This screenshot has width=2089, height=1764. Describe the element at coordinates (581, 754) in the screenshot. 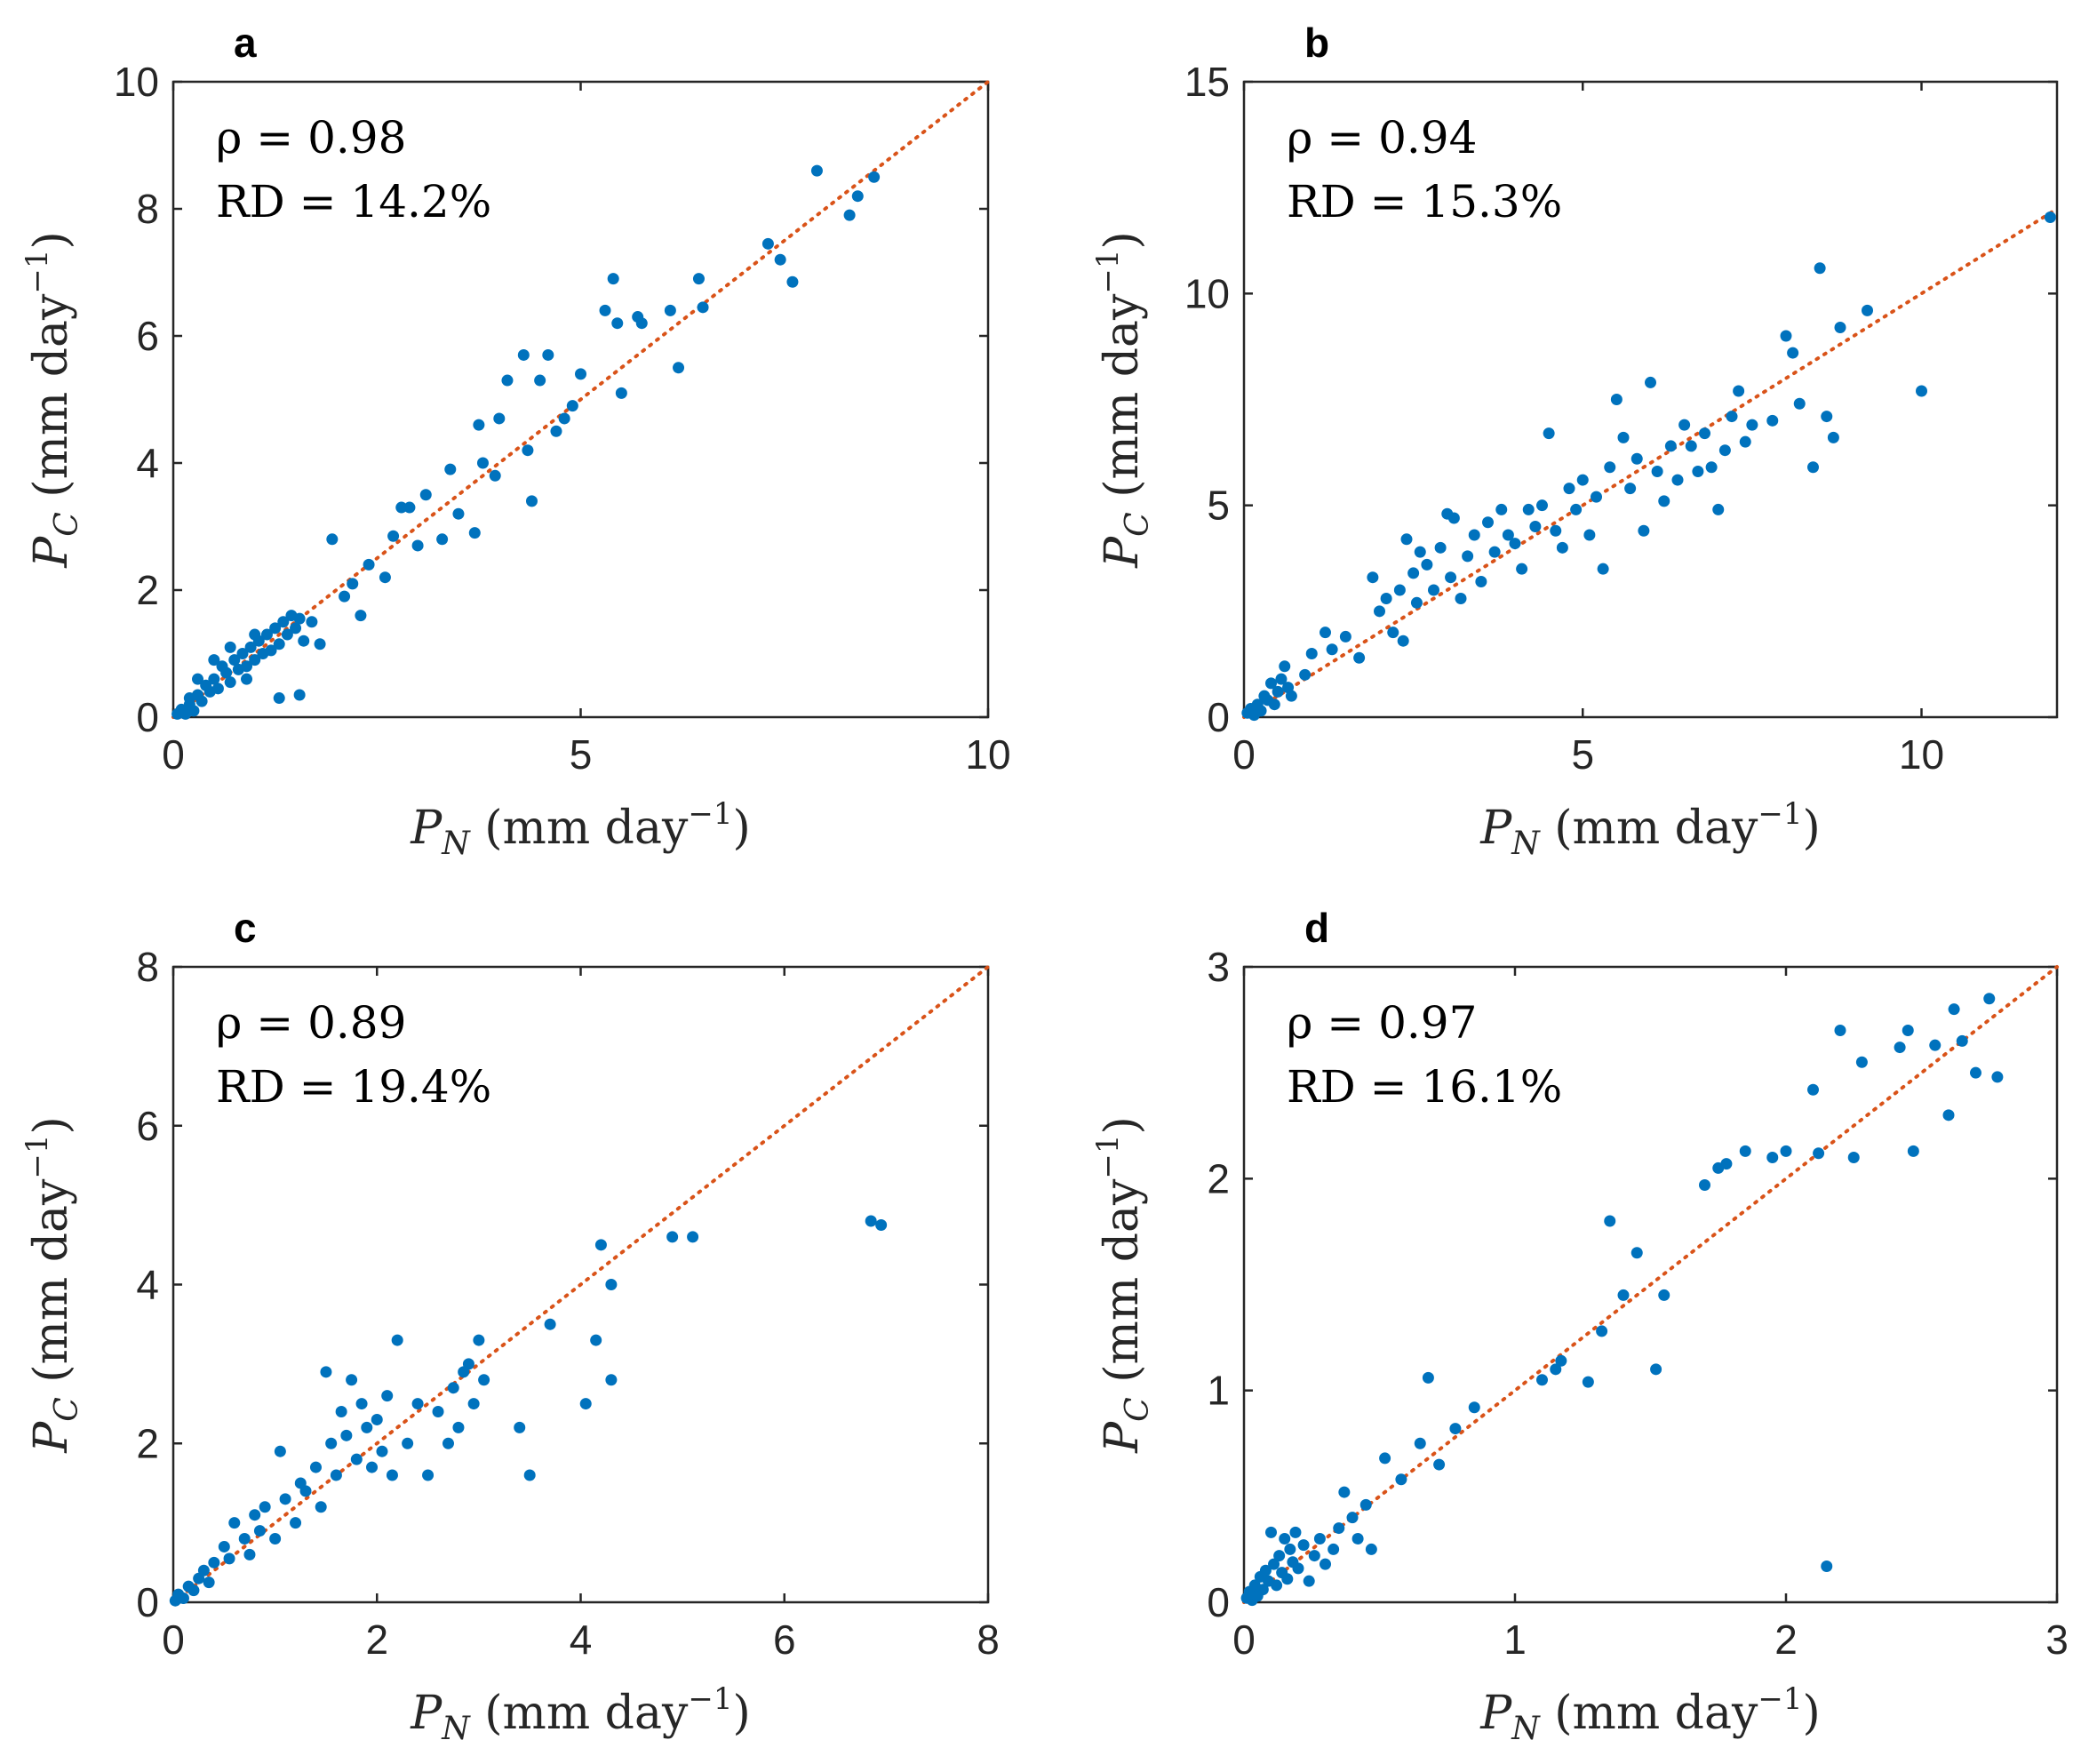

I see `x-tick-label: 5` at that location.